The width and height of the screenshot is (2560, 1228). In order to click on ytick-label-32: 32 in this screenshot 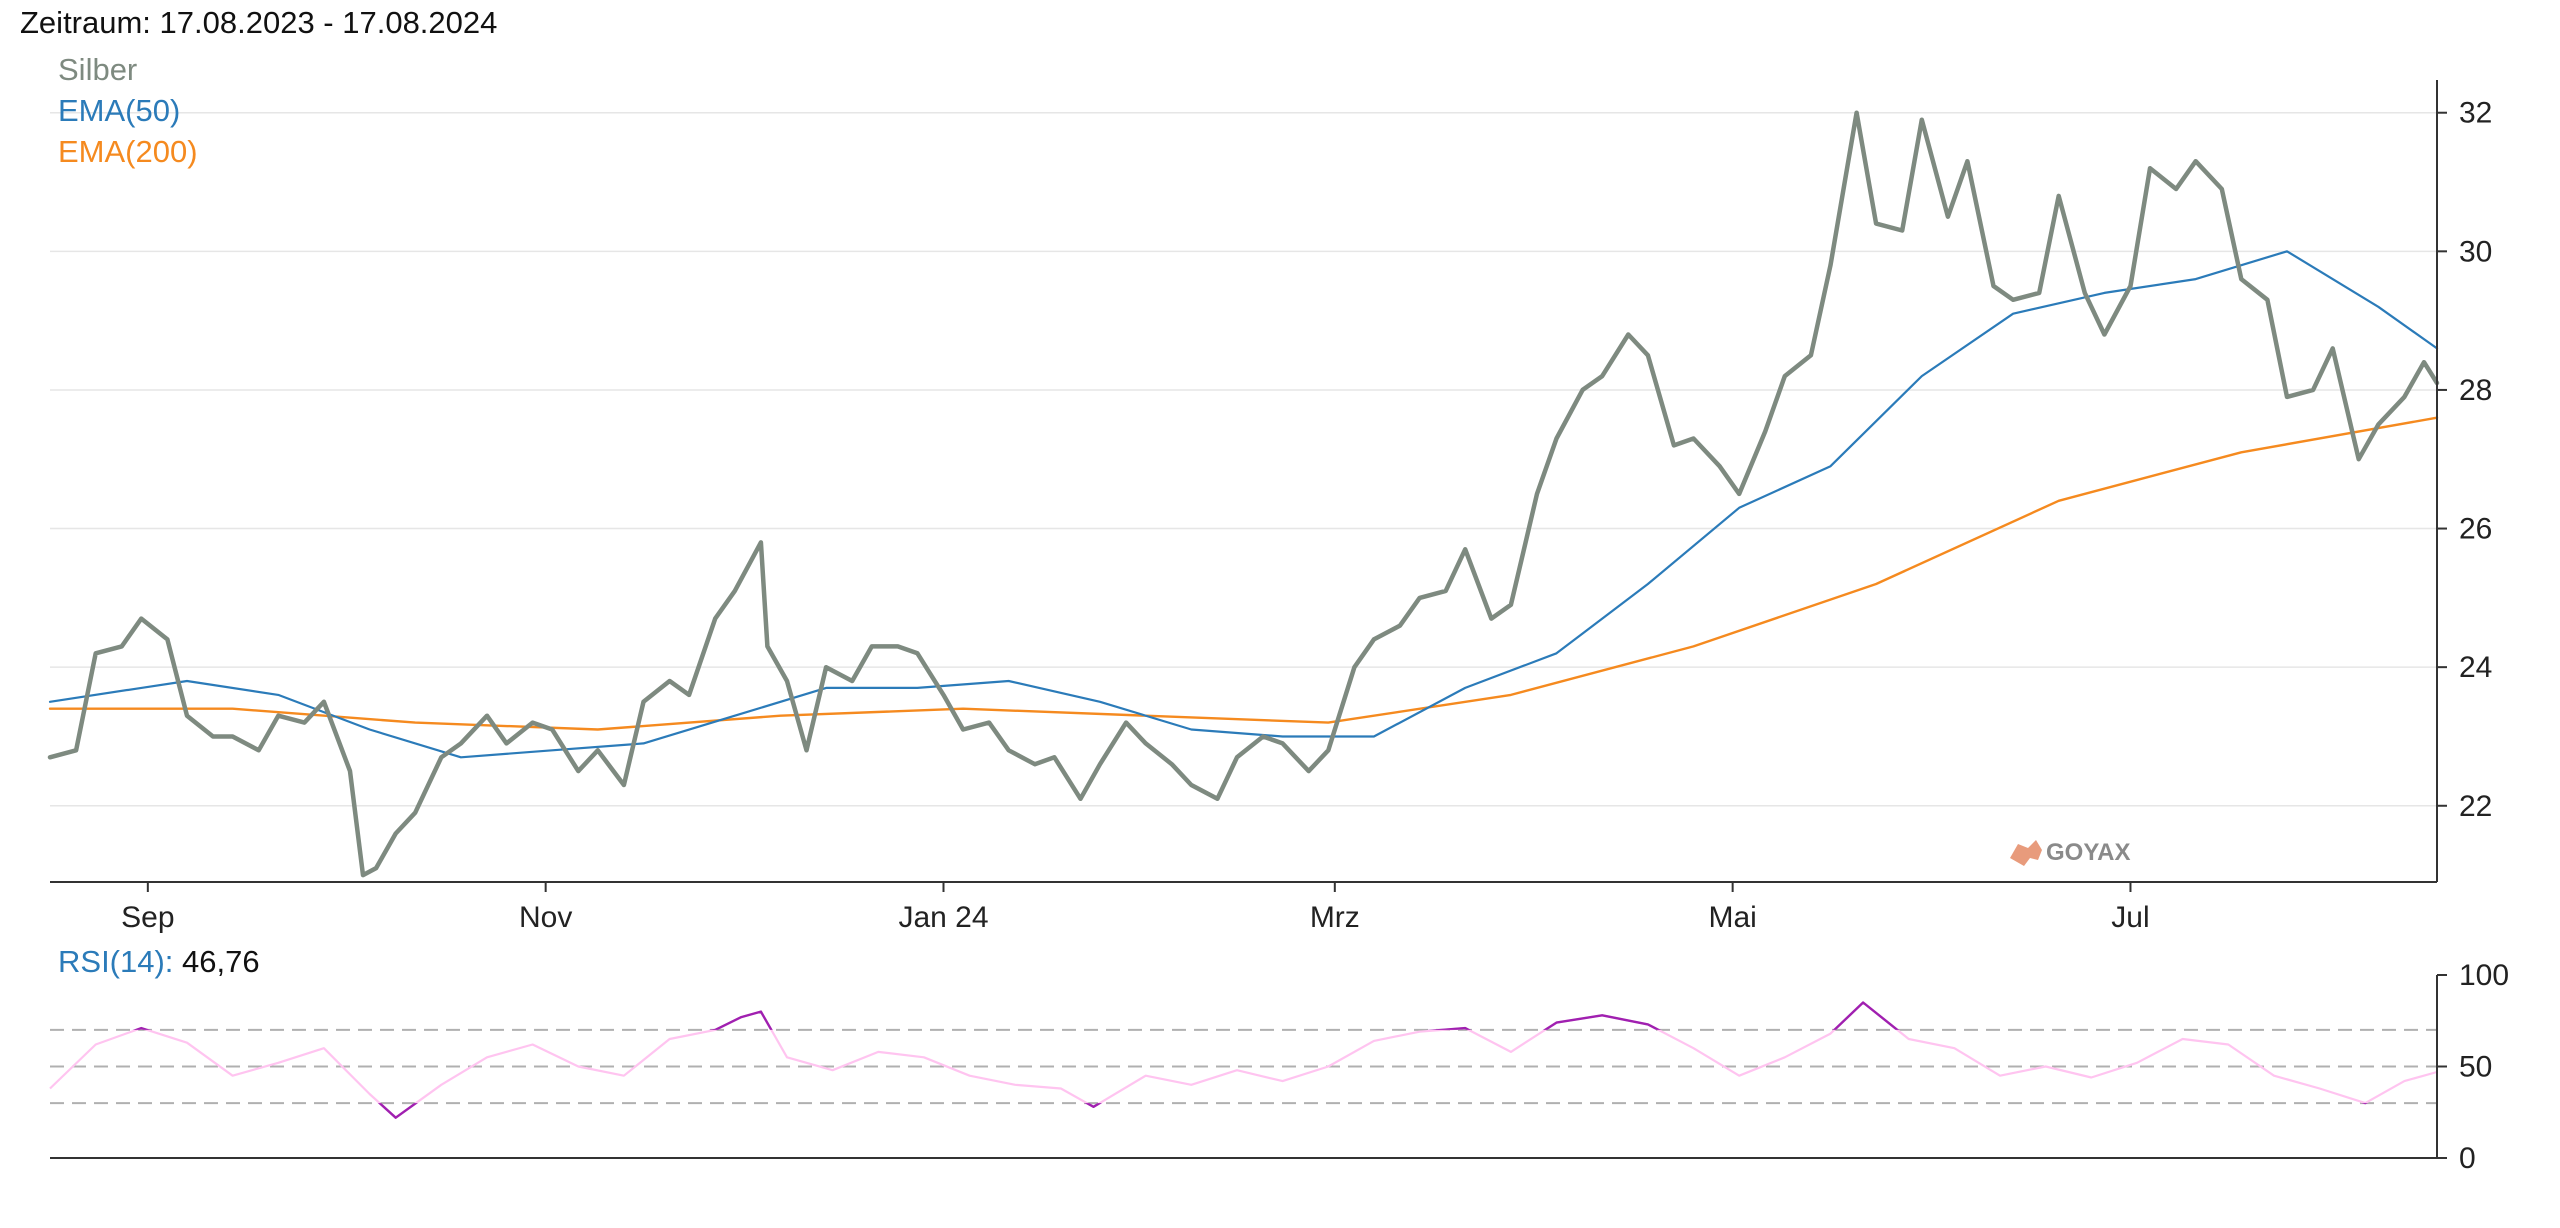, I will do `click(2475, 113)`.